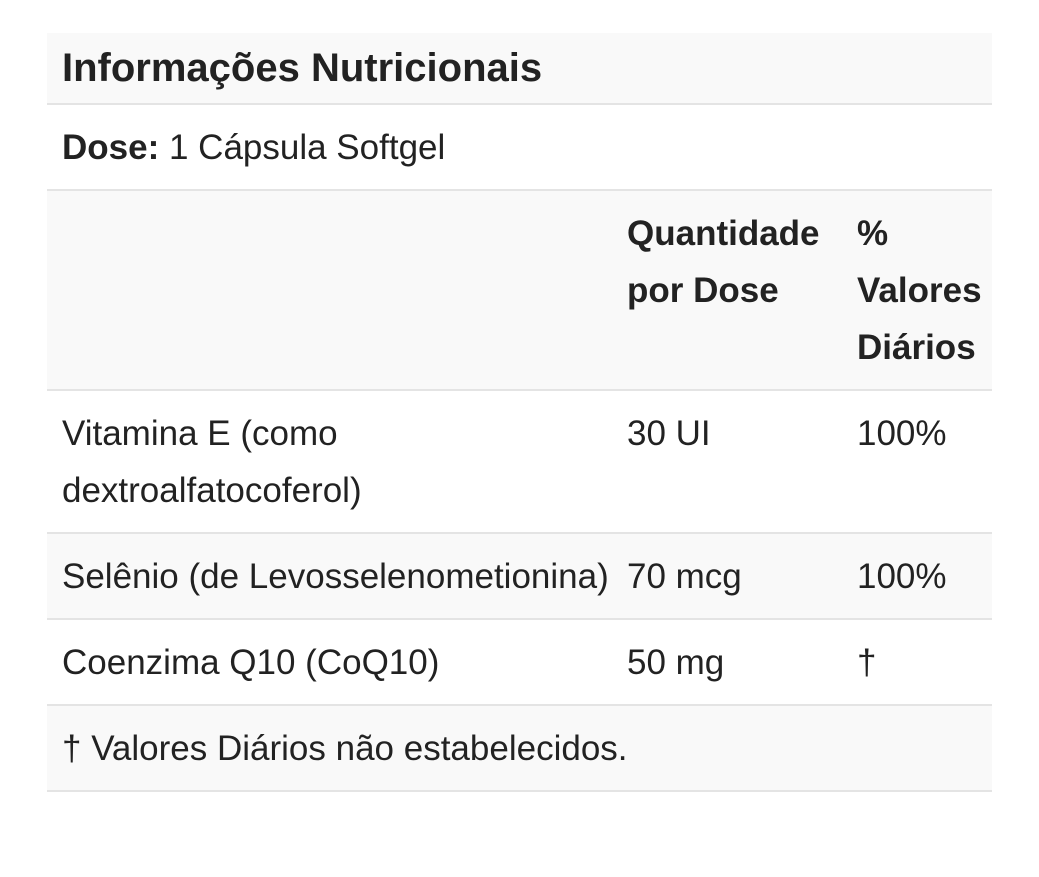  Describe the element at coordinates (111, 147) in the screenshot. I see `serving-label: Dose:` at that location.